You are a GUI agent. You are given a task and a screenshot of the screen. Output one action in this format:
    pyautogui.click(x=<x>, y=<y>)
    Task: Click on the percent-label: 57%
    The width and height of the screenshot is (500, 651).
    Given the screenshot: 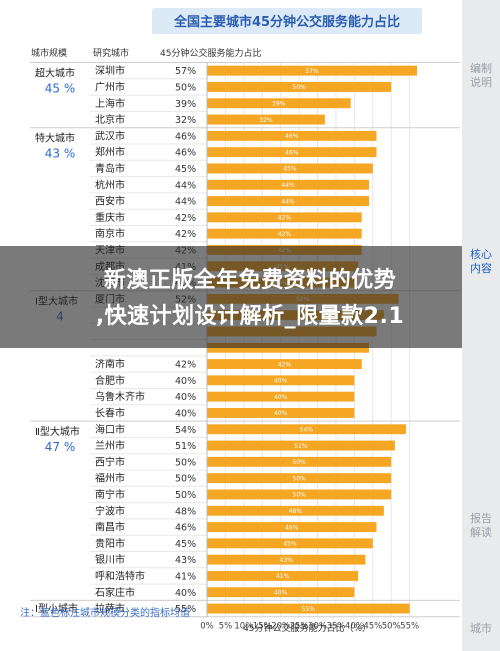 What is the action you would take?
    pyautogui.click(x=185, y=71)
    